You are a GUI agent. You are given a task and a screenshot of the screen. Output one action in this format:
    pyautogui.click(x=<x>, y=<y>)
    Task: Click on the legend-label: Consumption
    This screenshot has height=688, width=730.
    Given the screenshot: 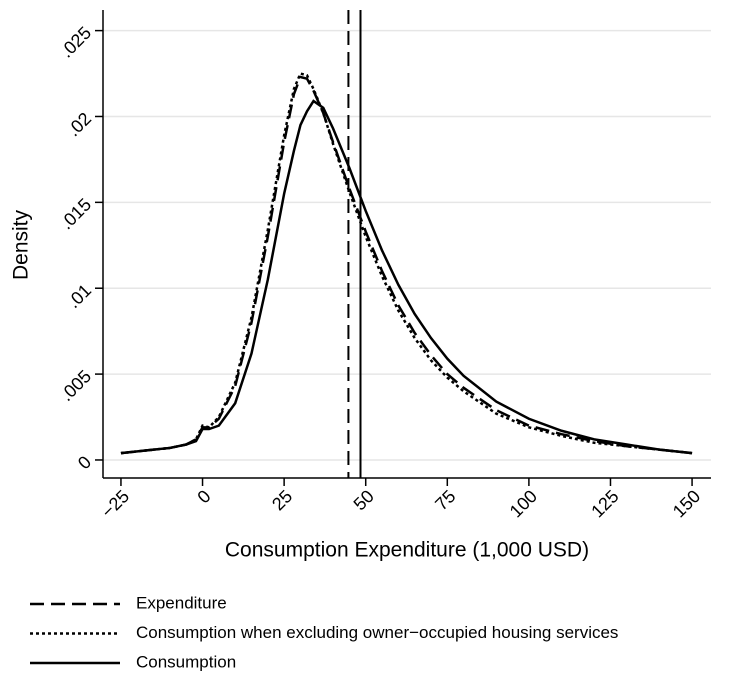 What is the action you would take?
    pyautogui.click(x=186, y=661)
    